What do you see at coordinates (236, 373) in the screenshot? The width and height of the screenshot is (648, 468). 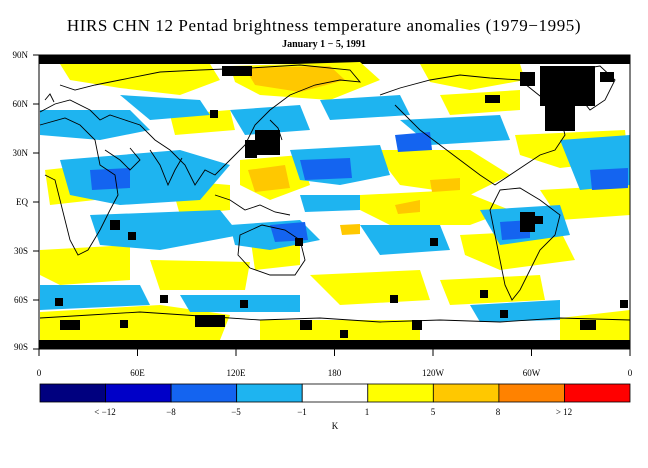 I see `lon-label: 120E` at bounding box center [236, 373].